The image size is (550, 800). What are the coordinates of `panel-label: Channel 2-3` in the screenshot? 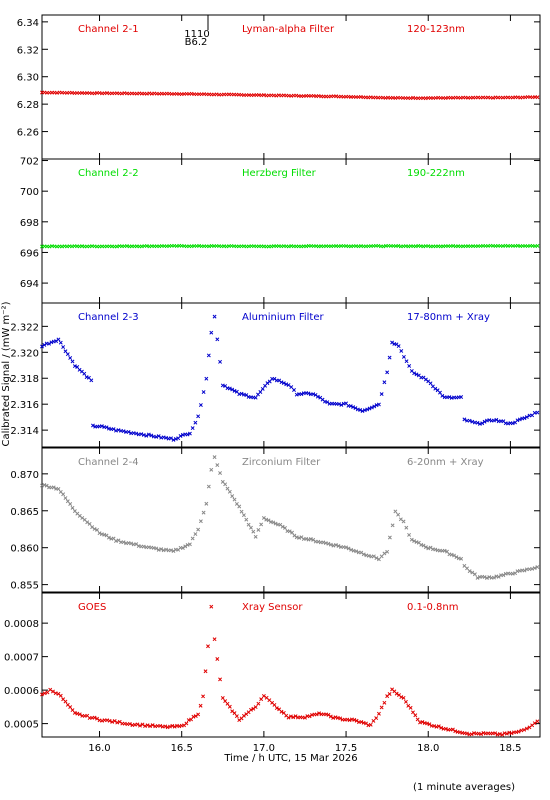 It's located at (108, 317).